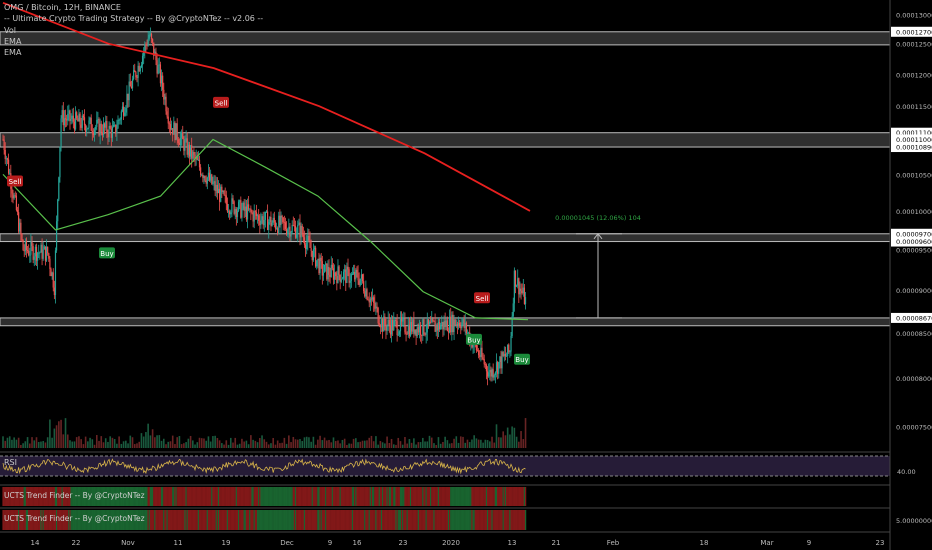 The width and height of the screenshot is (932, 550). What do you see at coordinates (15, 182) in the screenshot?
I see `signal-label: Sell` at bounding box center [15, 182].